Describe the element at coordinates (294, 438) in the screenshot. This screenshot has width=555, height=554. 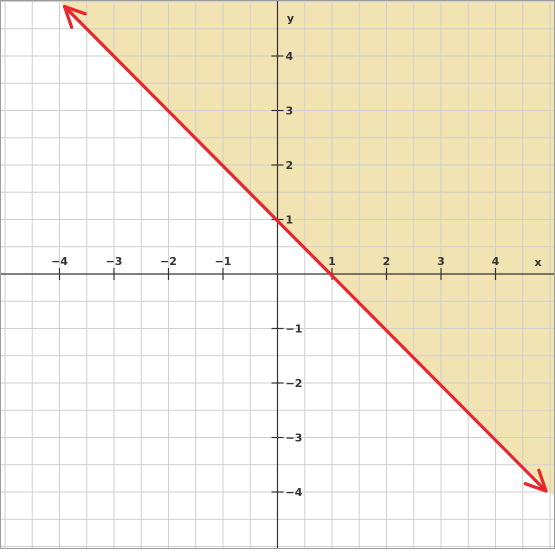
I see `y-tick-label: −3` at that location.